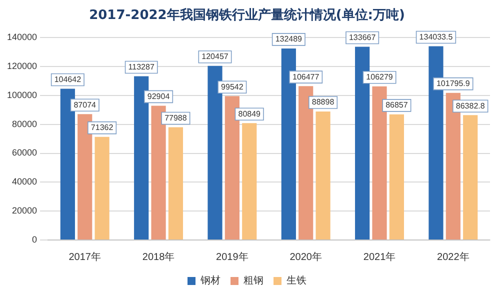 The image size is (500, 298). What do you see at coordinates (306, 77) in the screenshot?
I see `data-label: 106477` at bounding box center [306, 77].